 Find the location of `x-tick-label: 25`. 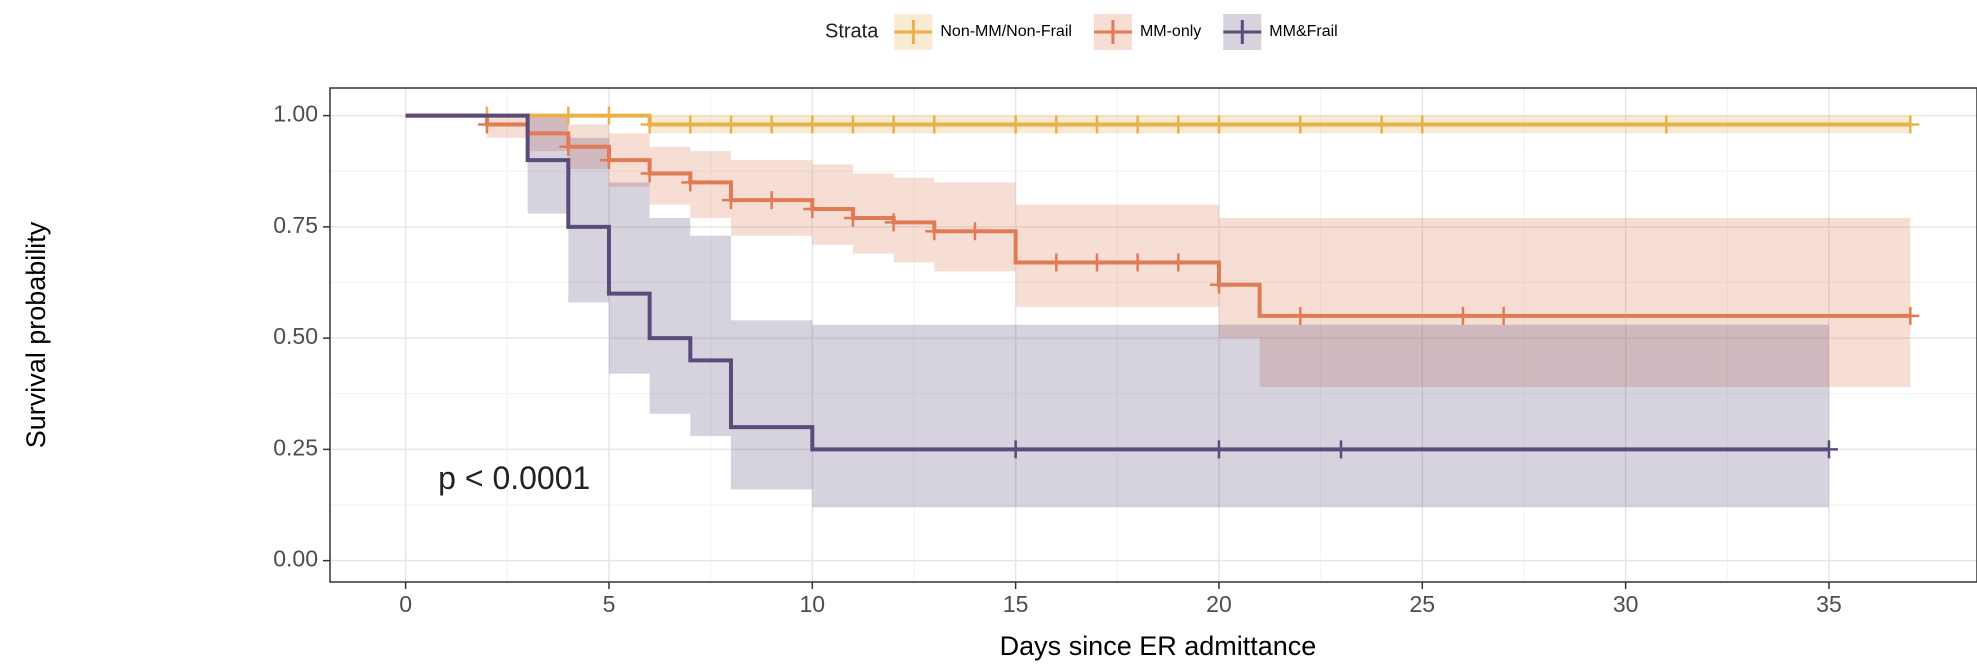

x-tick-label: 25 is located at coordinates (1423, 604).